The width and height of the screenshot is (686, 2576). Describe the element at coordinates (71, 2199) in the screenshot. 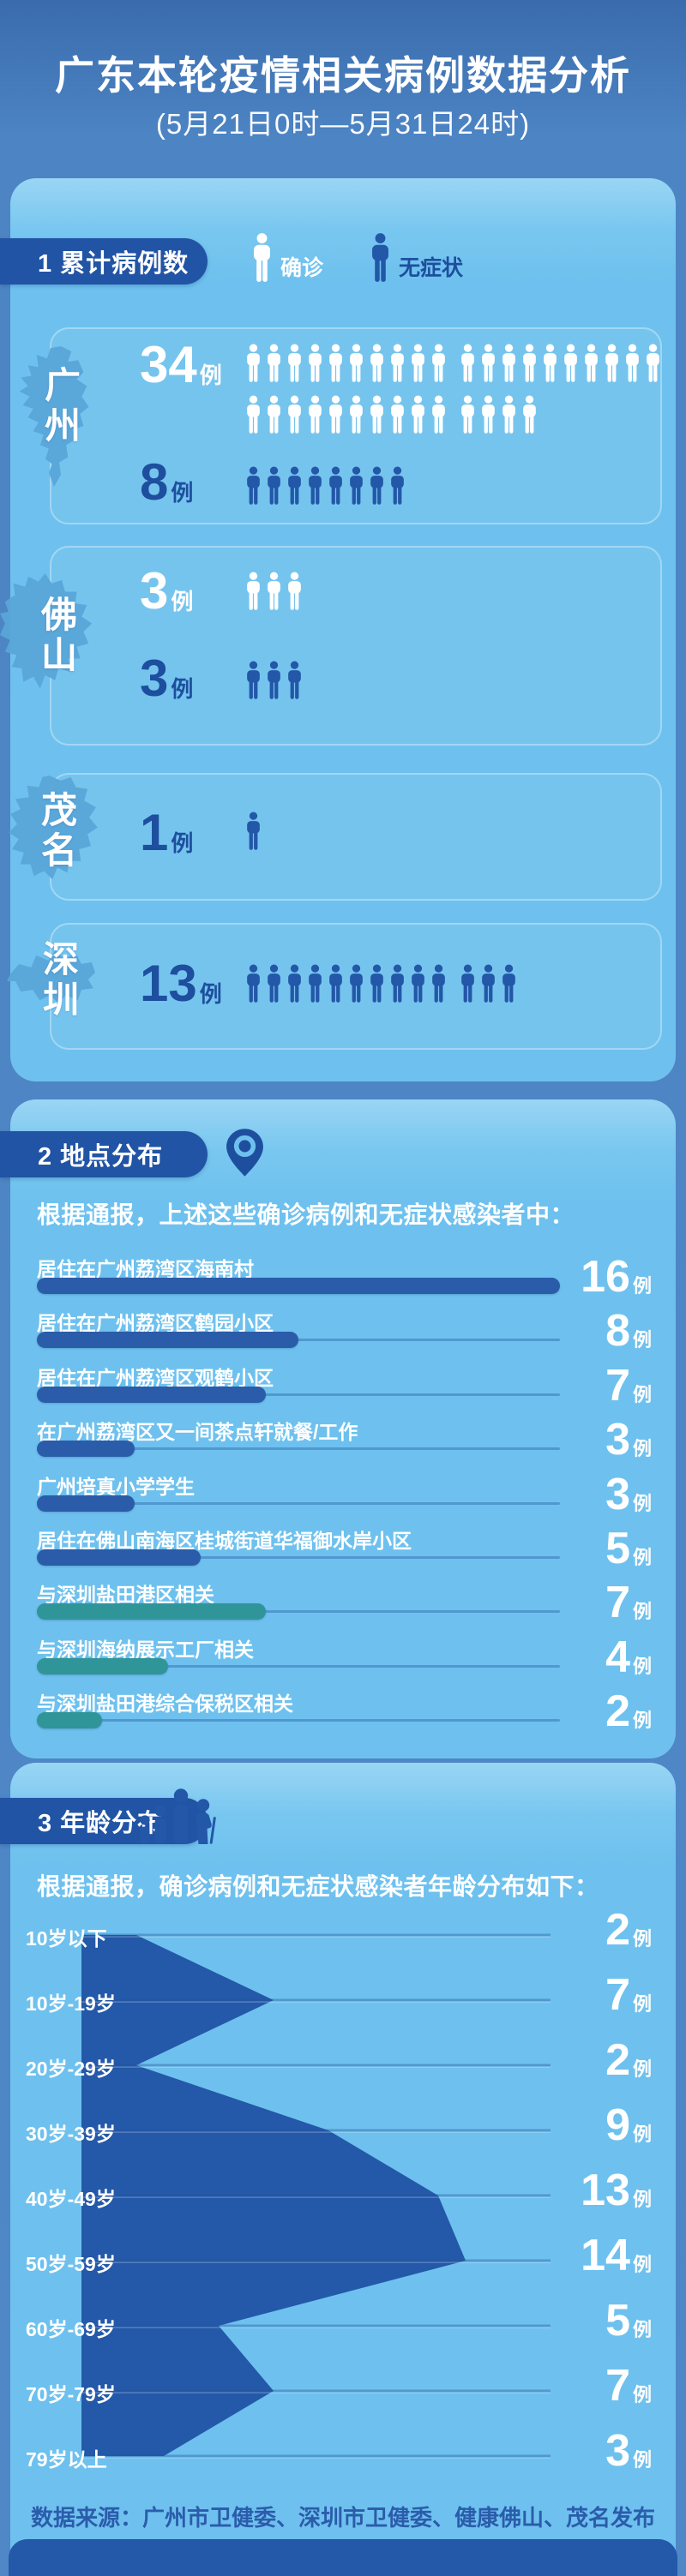

I see `age-group-label: 40岁-49岁` at that location.